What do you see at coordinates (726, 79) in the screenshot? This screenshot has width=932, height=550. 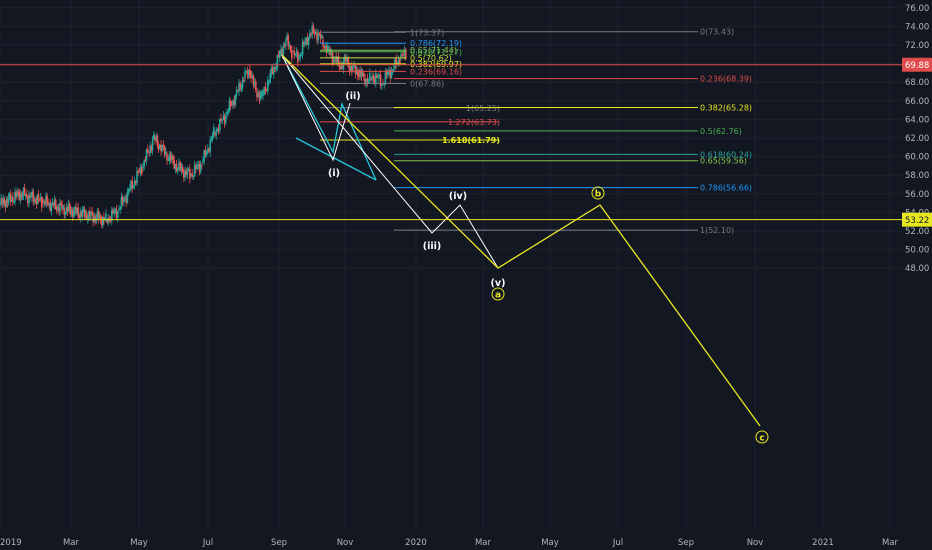 I see `fib-level-label: 0.236(68.39)` at bounding box center [726, 79].